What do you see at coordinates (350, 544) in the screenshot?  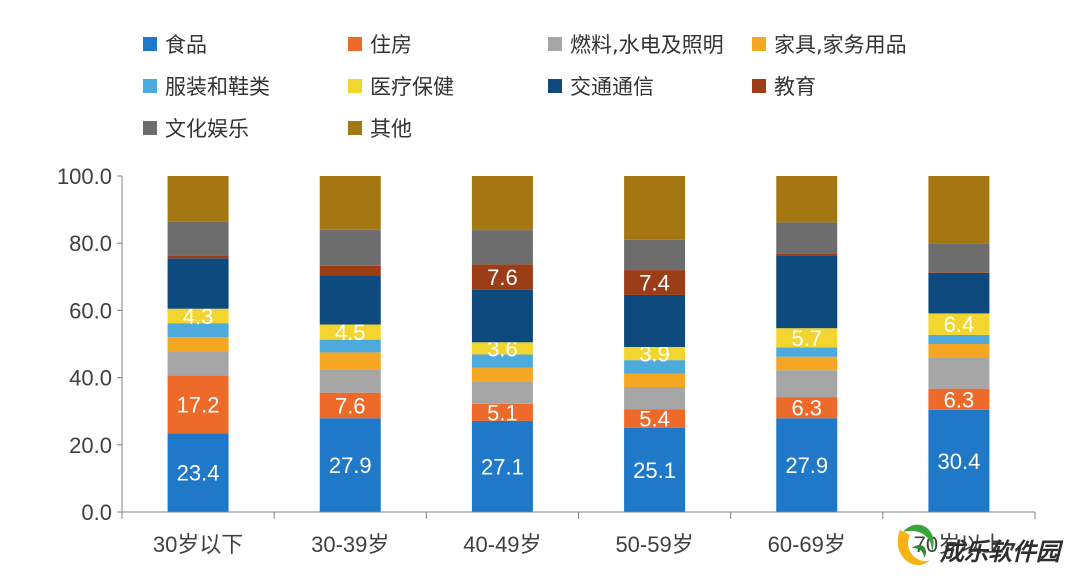 I see `x-tick-label: 30-39岁` at bounding box center [350, 544].